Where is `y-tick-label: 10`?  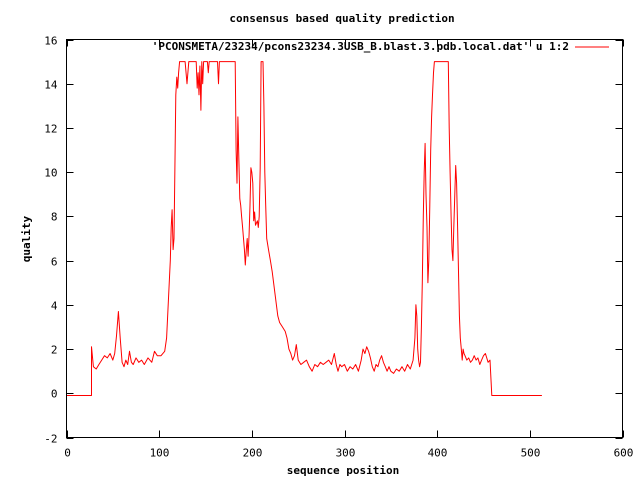 y-tick-label: 10 is located at coordinates (50, 173).